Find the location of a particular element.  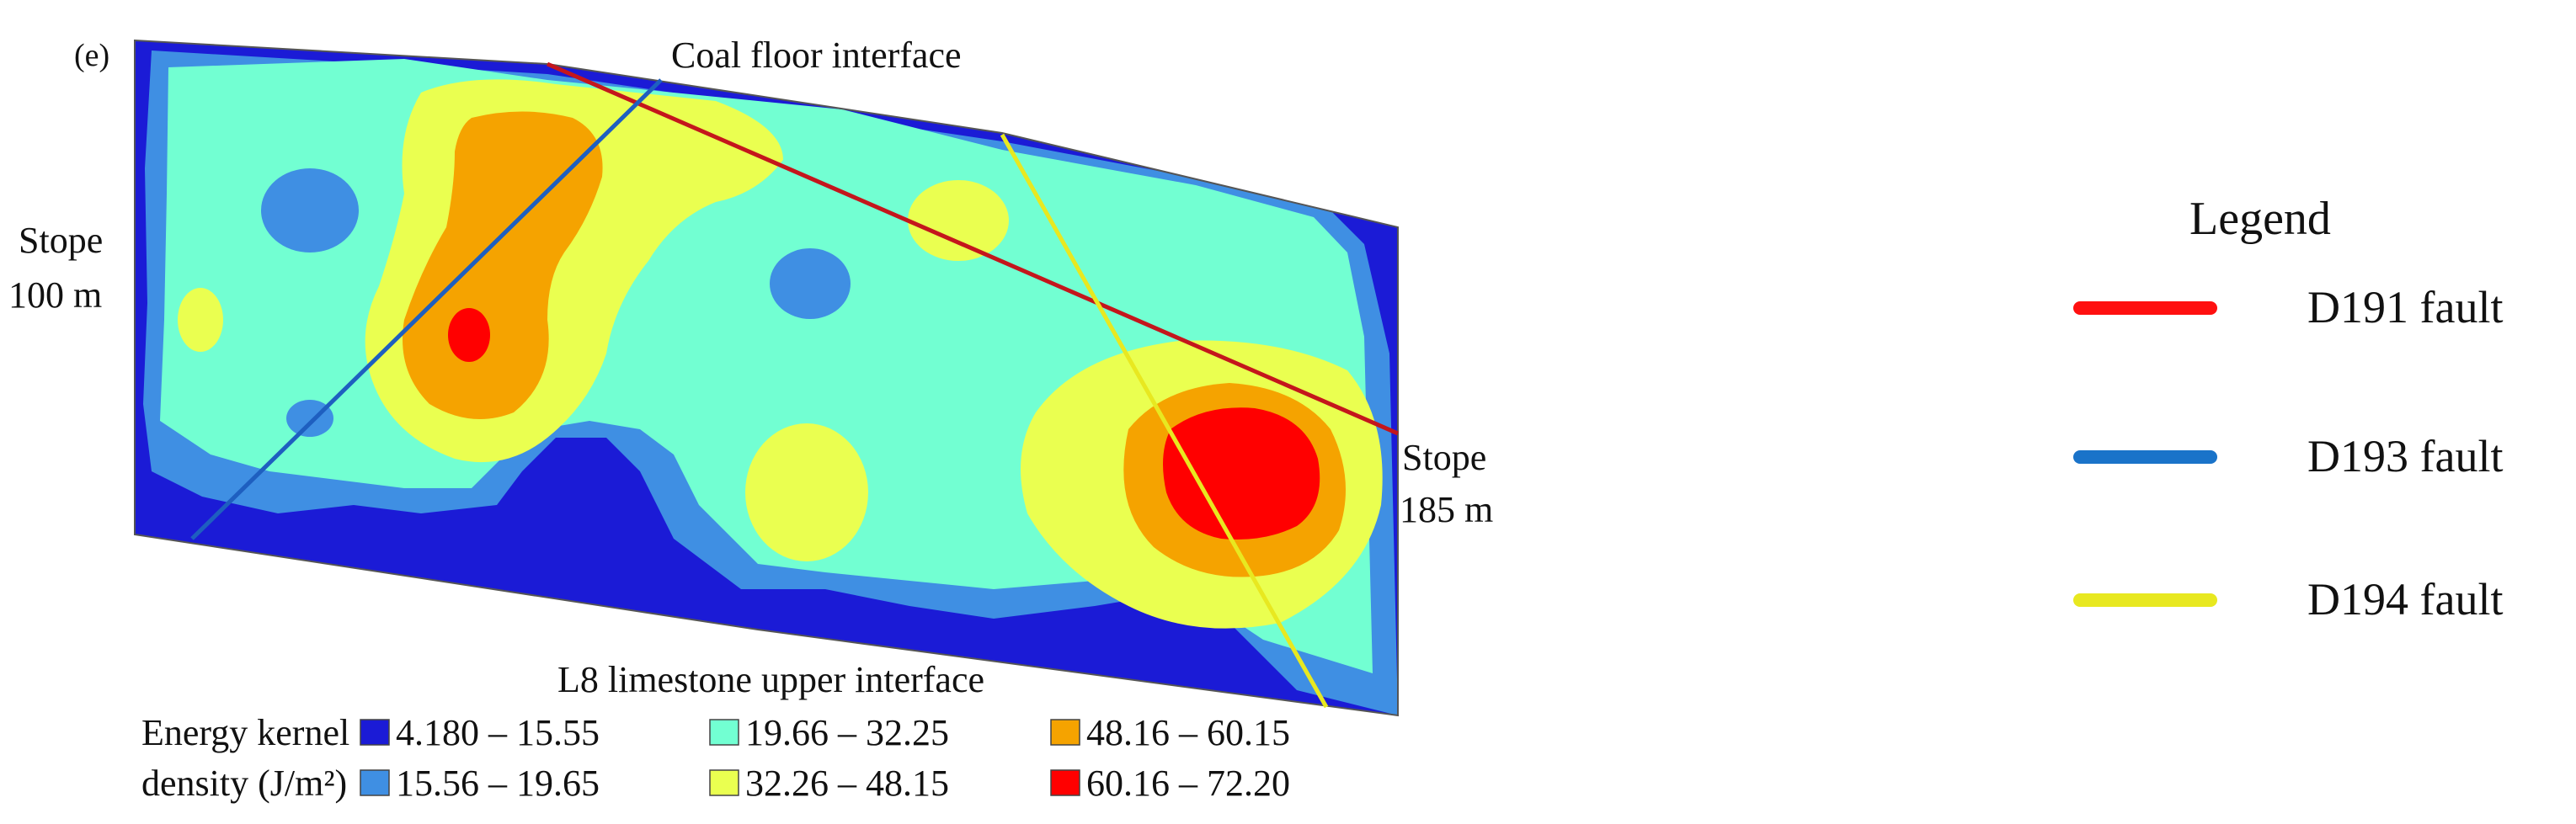

fault-legend-title: Legend is located at coordinates (2260, 219).